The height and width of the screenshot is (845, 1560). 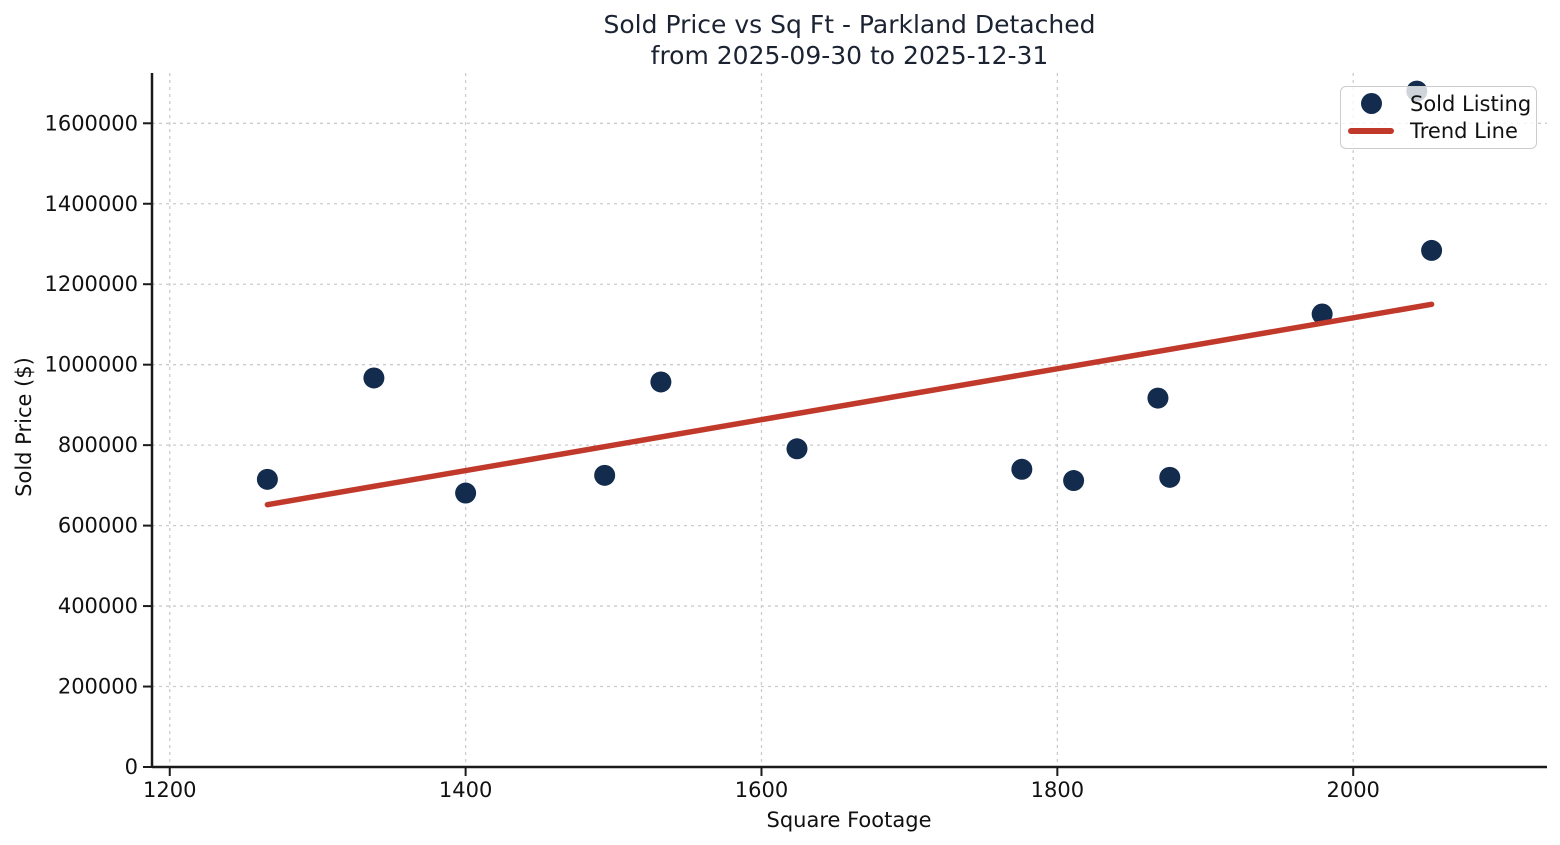 What do you see at coordinates (98, 526) in the screenshot?
I see `y-tick-label: 600000` at bounding box center [98, 526].